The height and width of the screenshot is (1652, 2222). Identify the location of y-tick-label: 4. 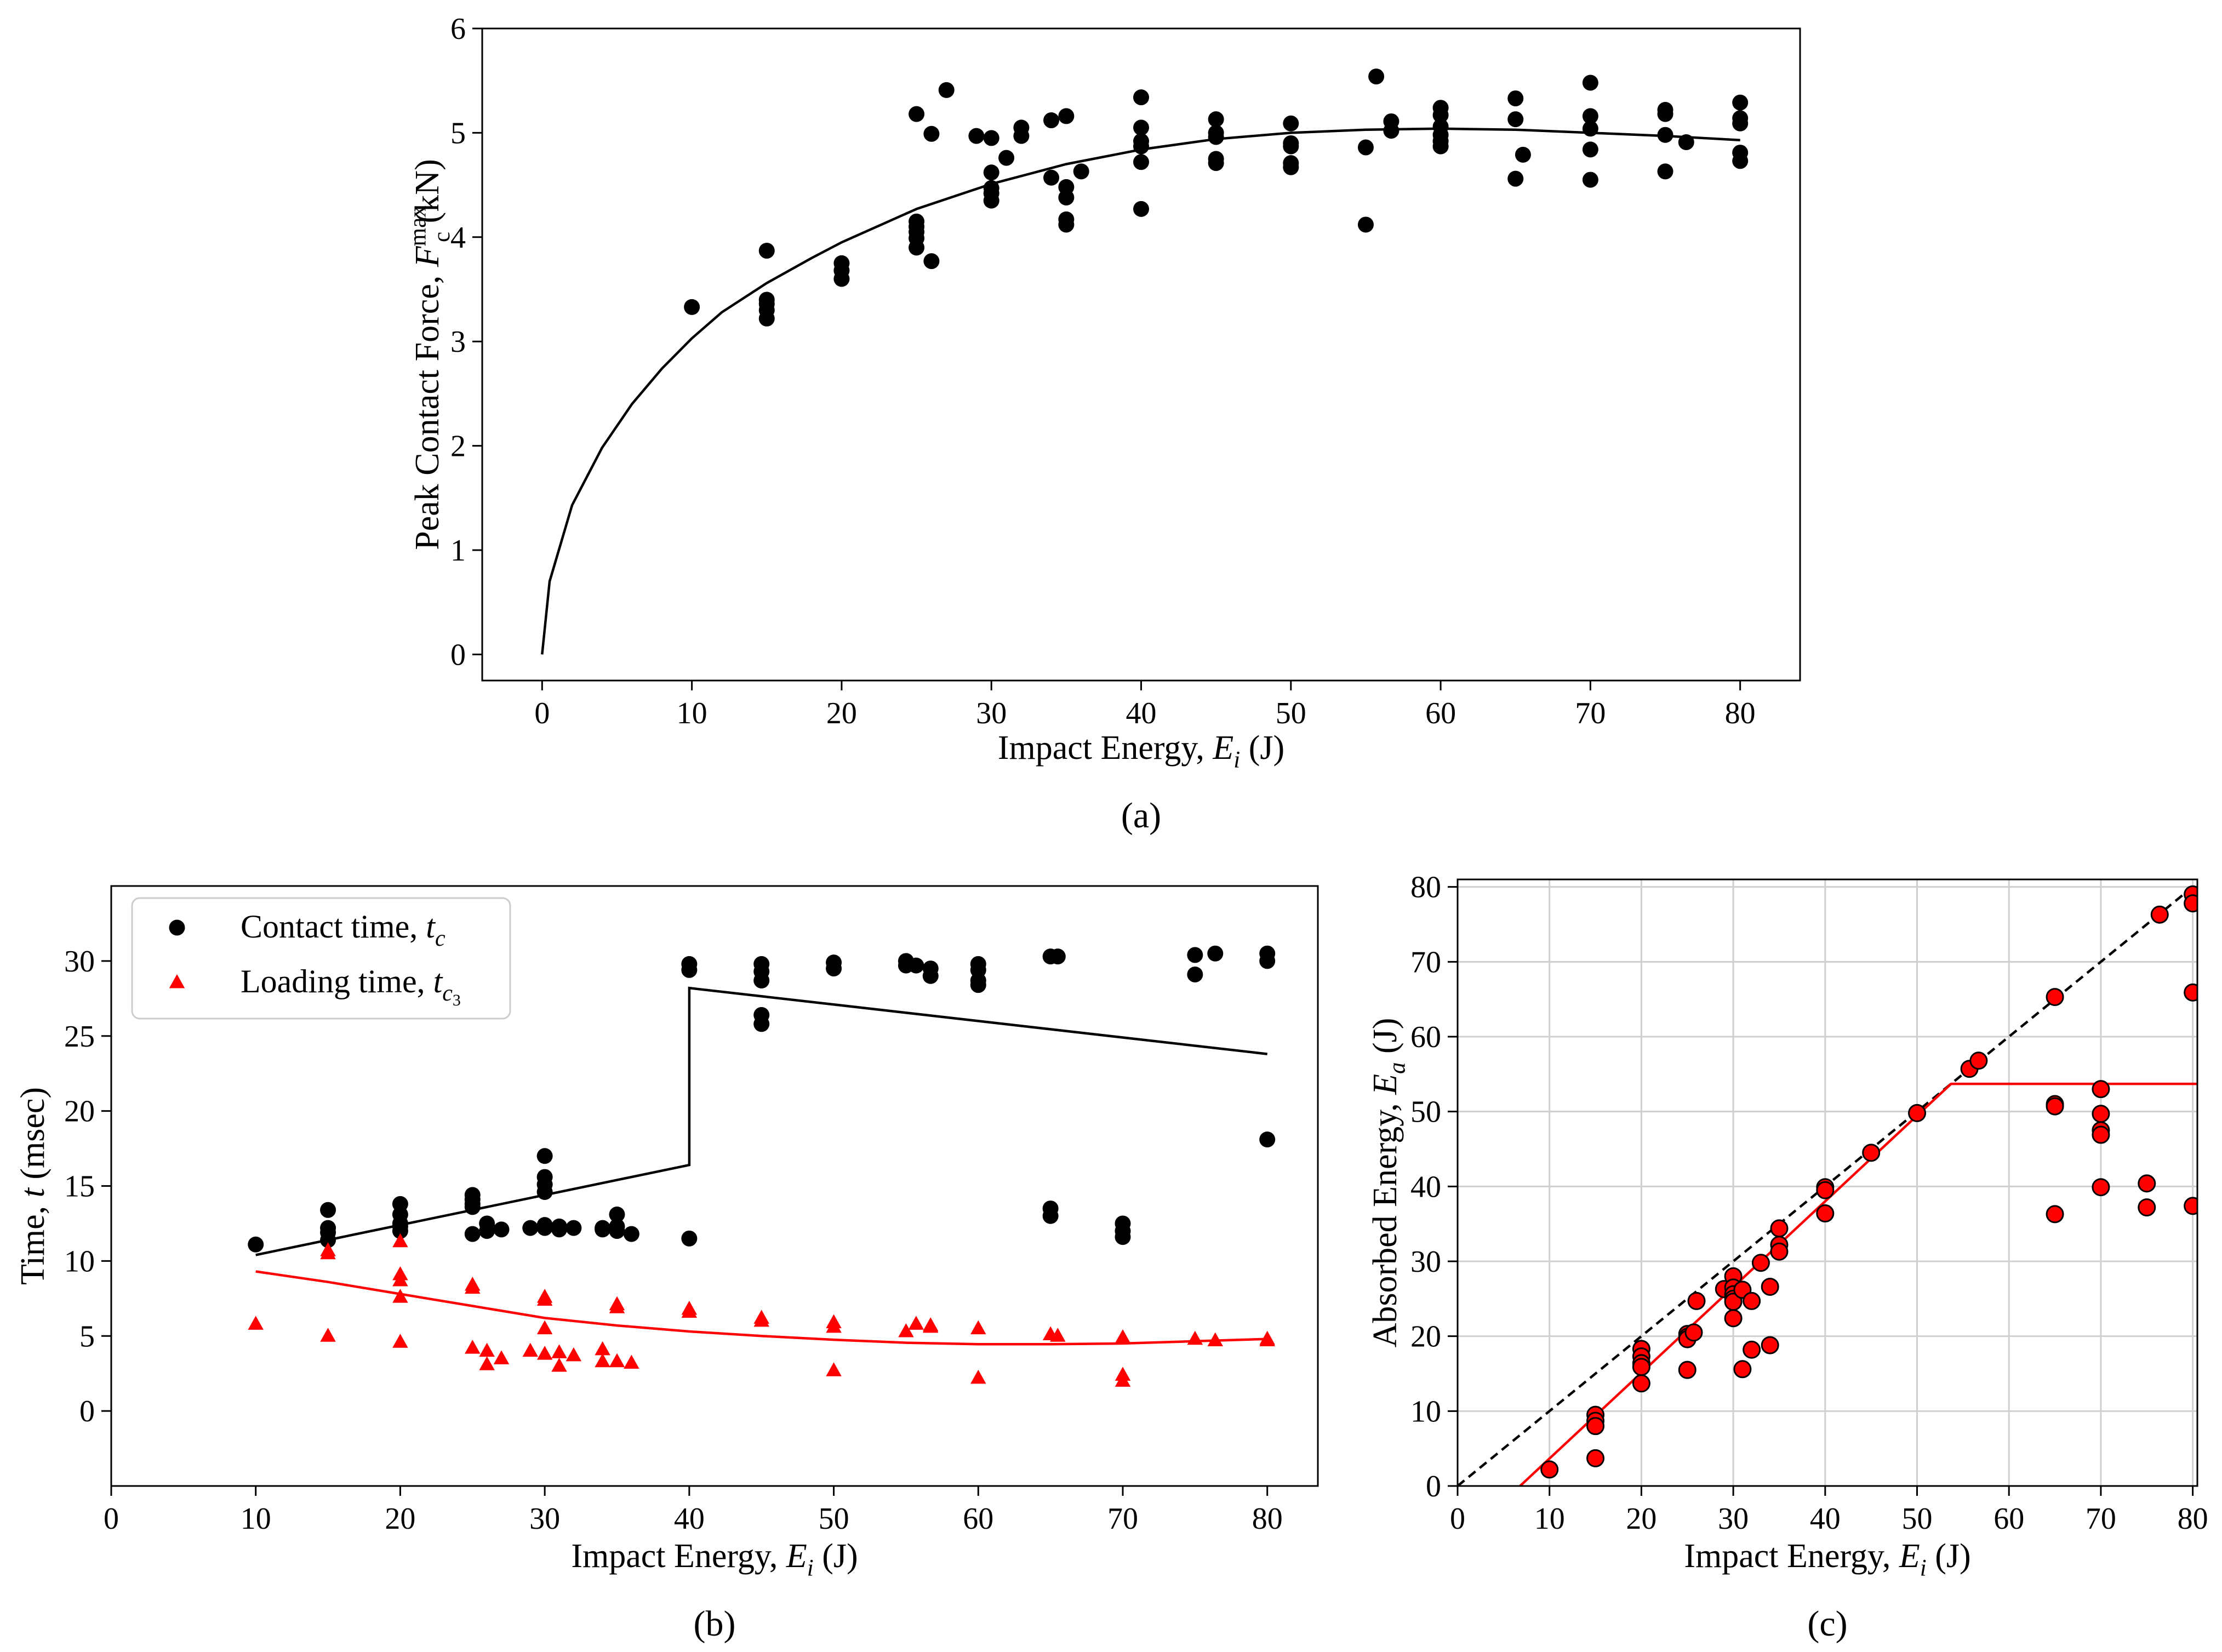
(458, 238).